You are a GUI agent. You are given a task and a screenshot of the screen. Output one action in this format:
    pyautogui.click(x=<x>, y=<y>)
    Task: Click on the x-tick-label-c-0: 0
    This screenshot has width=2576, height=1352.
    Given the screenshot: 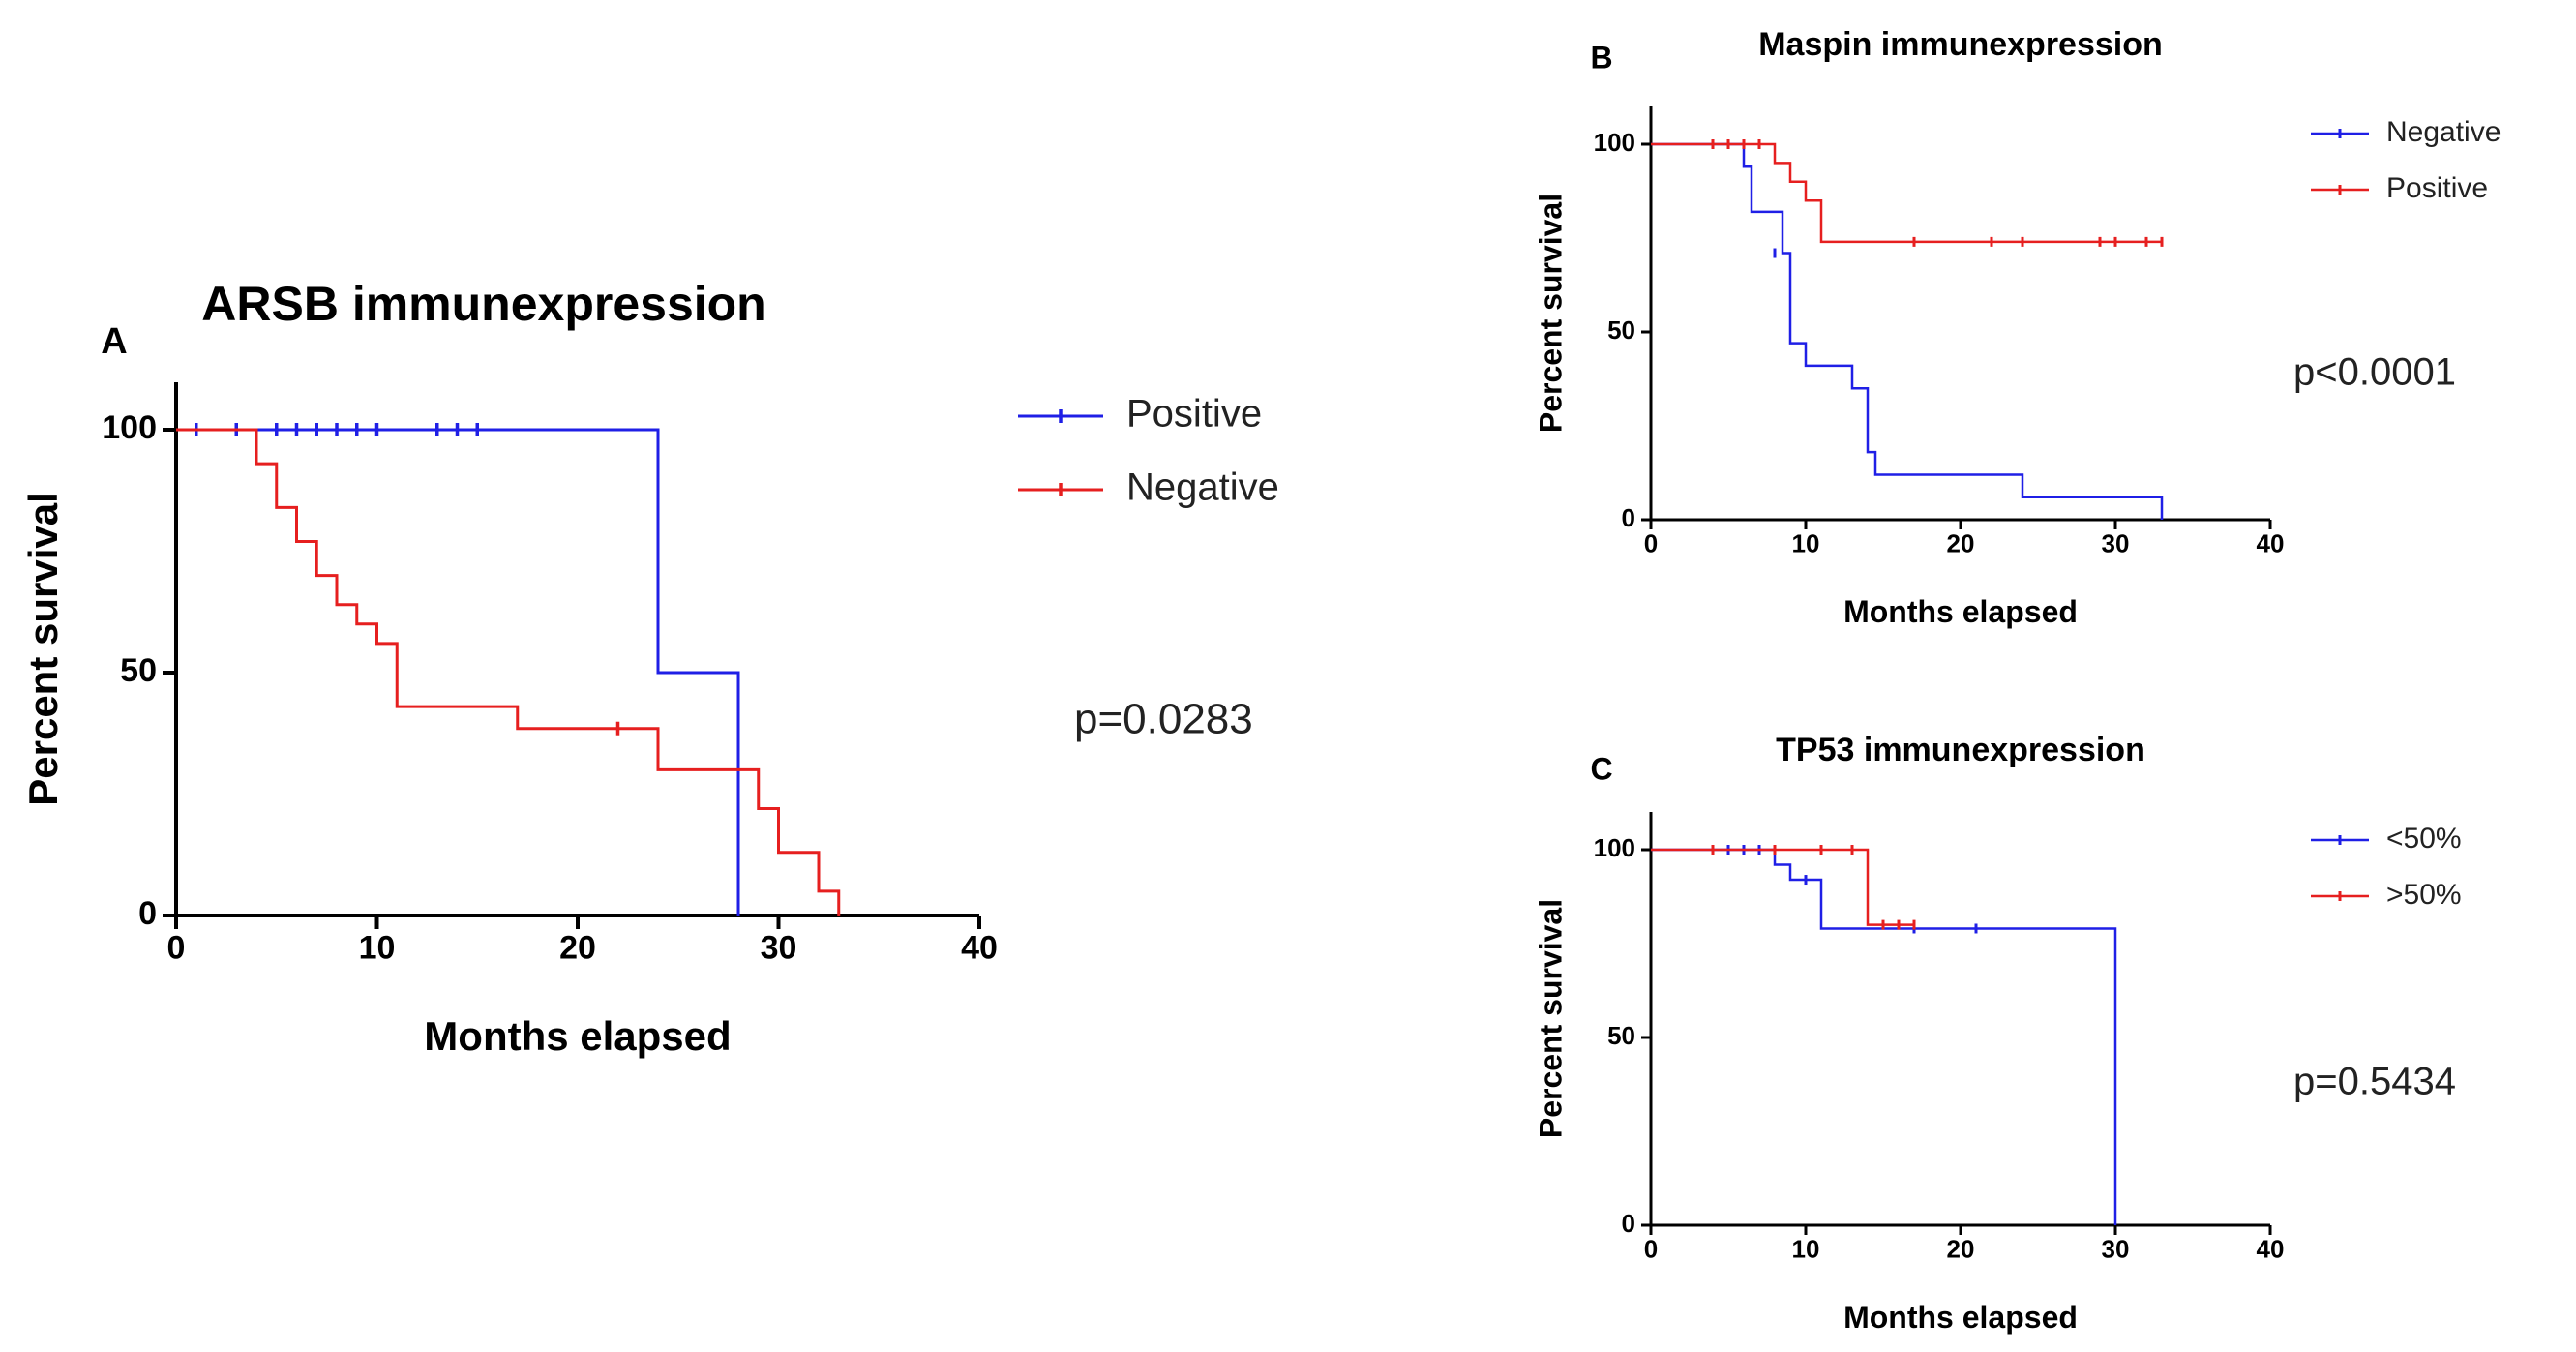 What is the action you would take?
    pyautogui.click(x=1651, y=1249)
    